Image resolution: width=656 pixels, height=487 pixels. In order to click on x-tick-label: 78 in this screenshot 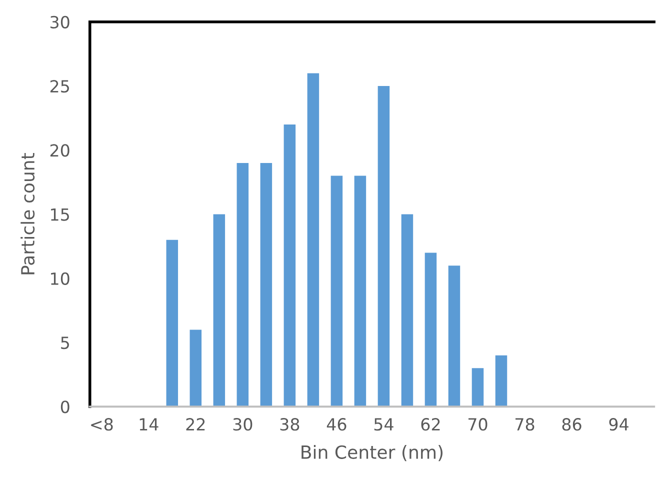, I will do `click(525, 424)`.